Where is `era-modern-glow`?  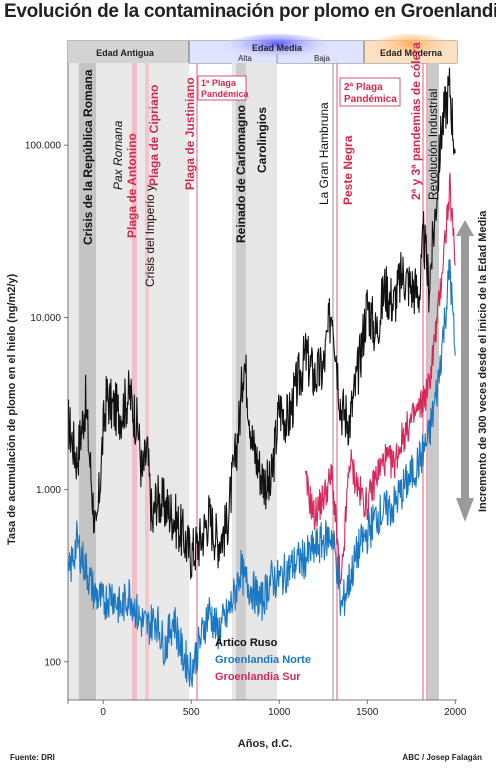
era-modern-glow is located at coordinates (411, 50).